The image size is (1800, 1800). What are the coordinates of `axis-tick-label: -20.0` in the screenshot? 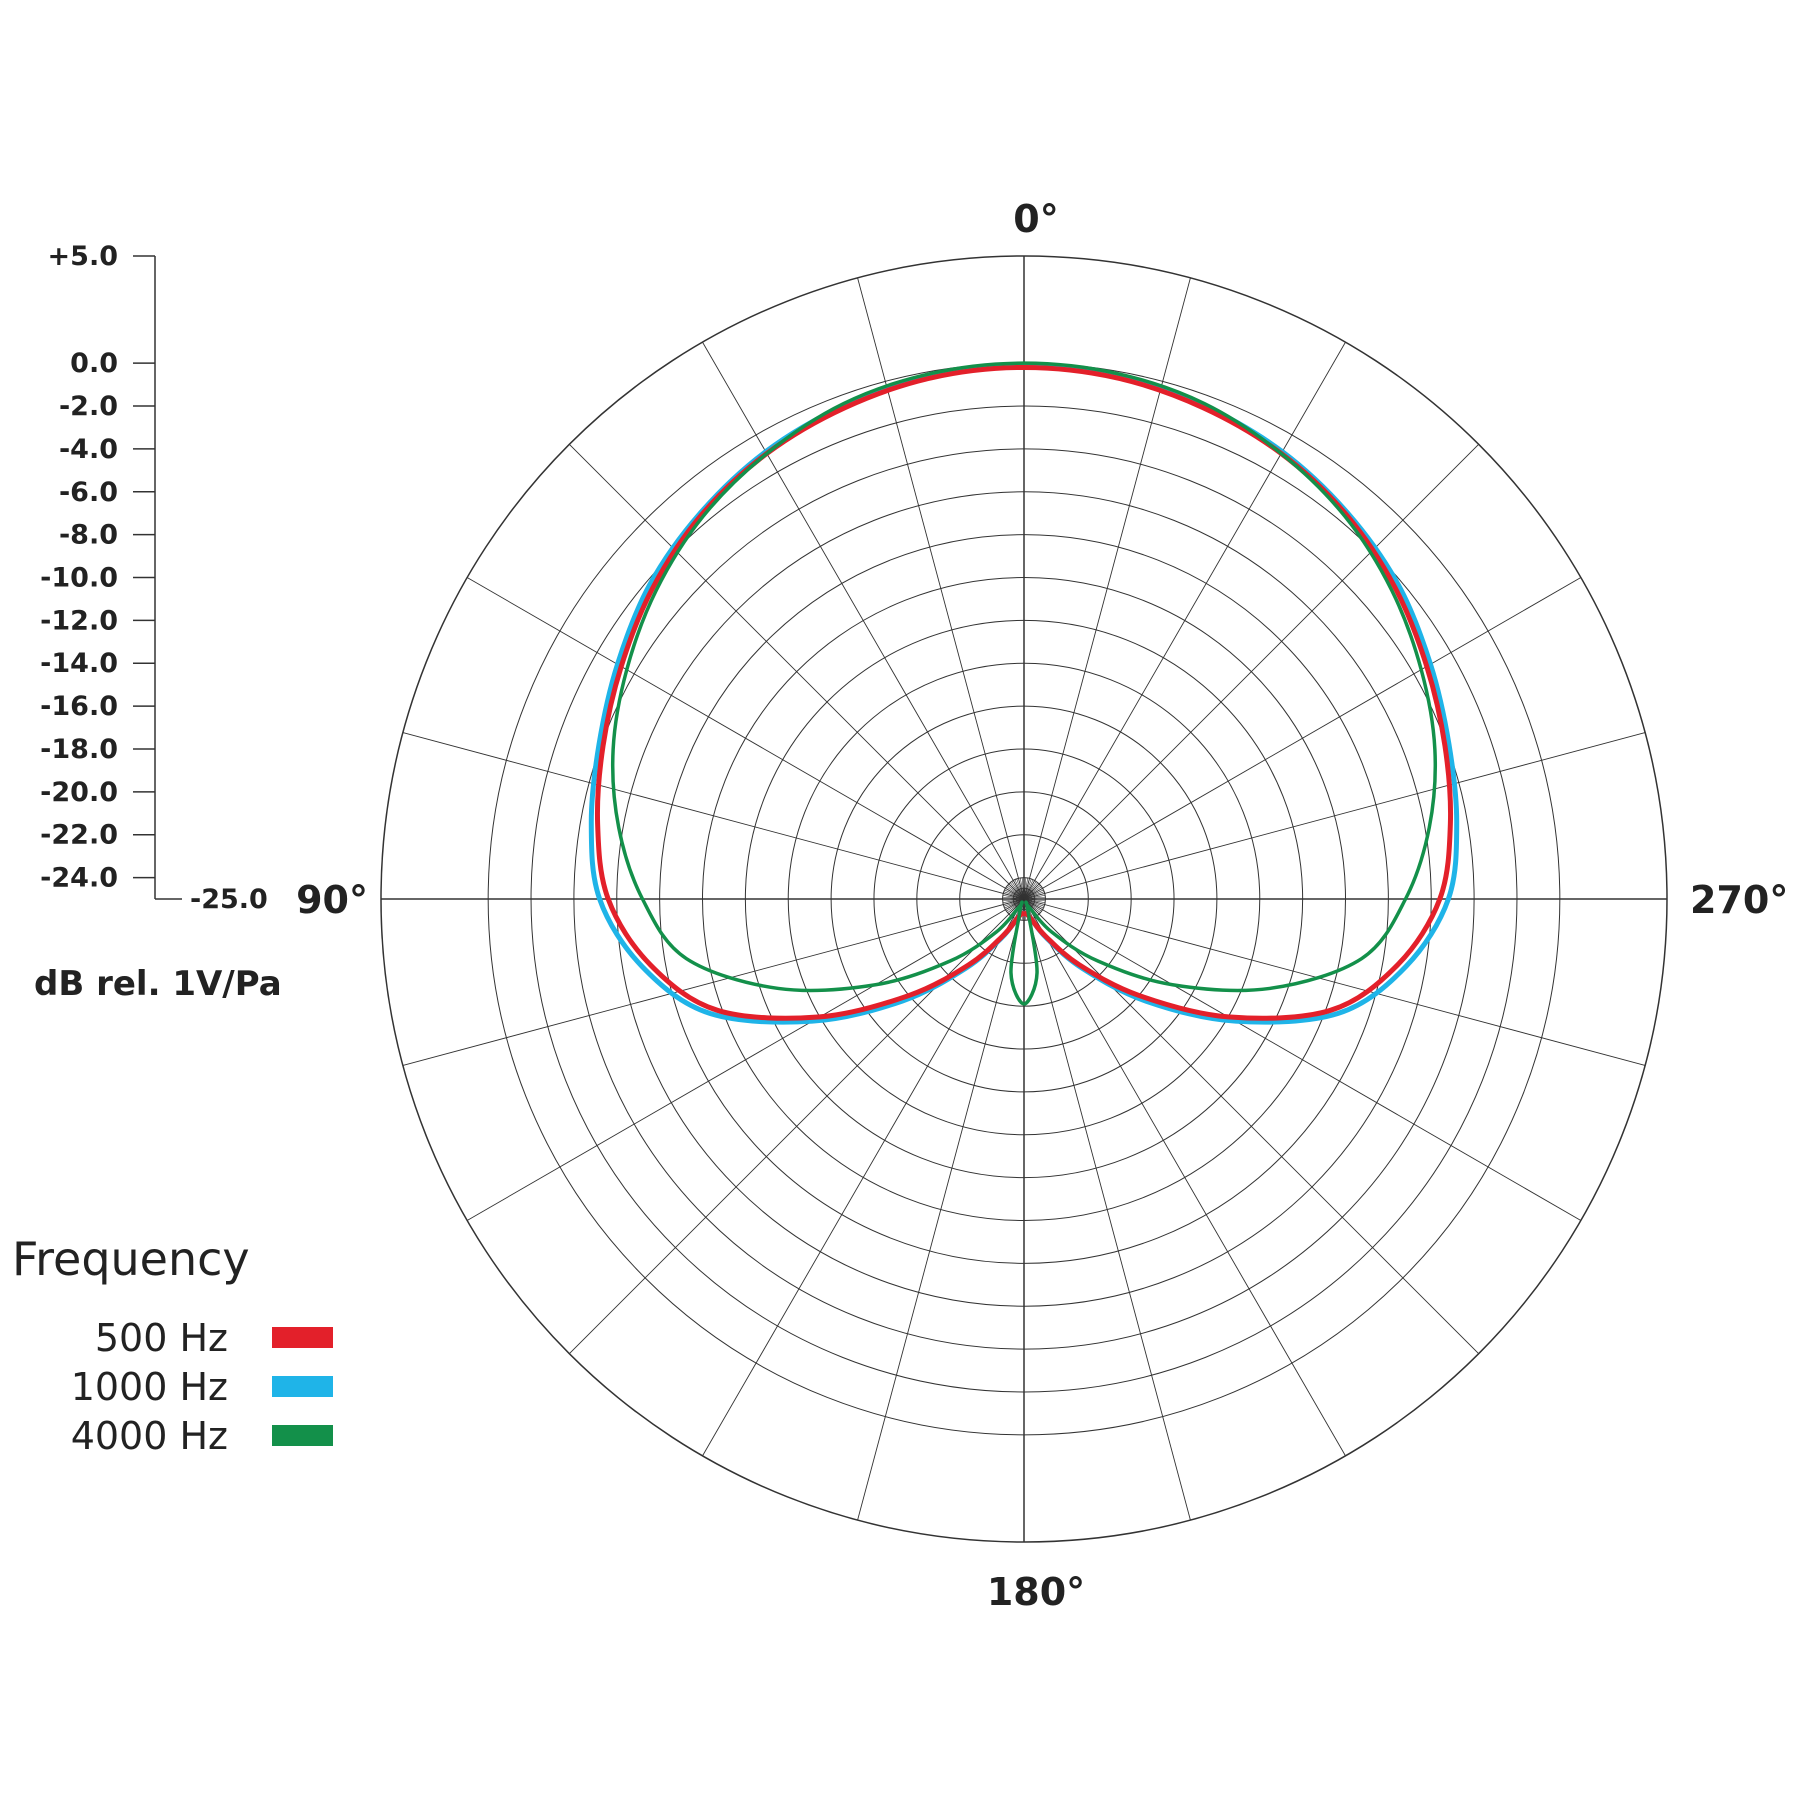 It's located at (79, 792).